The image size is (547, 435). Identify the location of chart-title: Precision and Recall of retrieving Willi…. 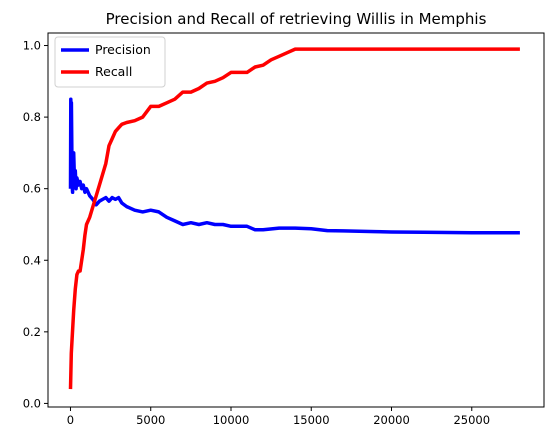
(296, 19).